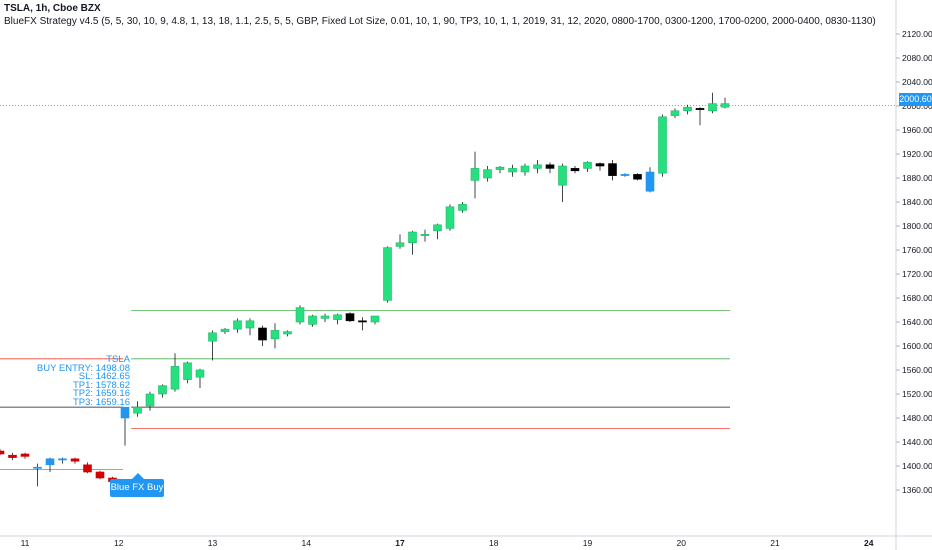 Image resolution: width=932 pixels, height=550 pixels. I want to click on y-tick-label: 1880.00, so click(917, 178).